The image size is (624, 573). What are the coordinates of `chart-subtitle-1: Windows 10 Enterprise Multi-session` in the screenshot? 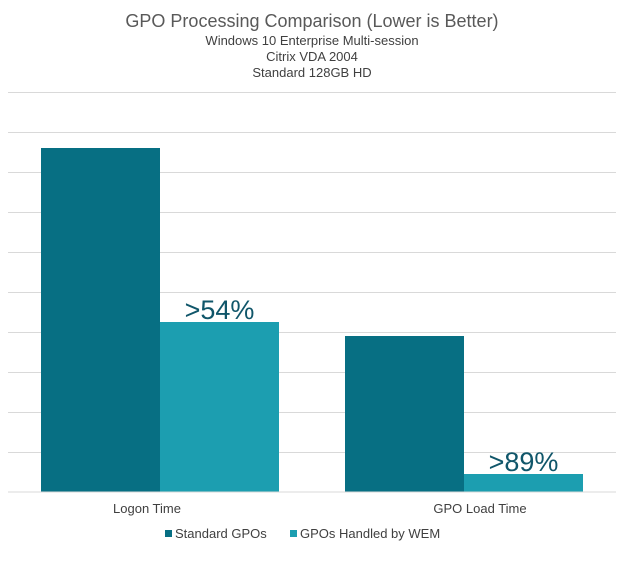 It's located at (311, 40).